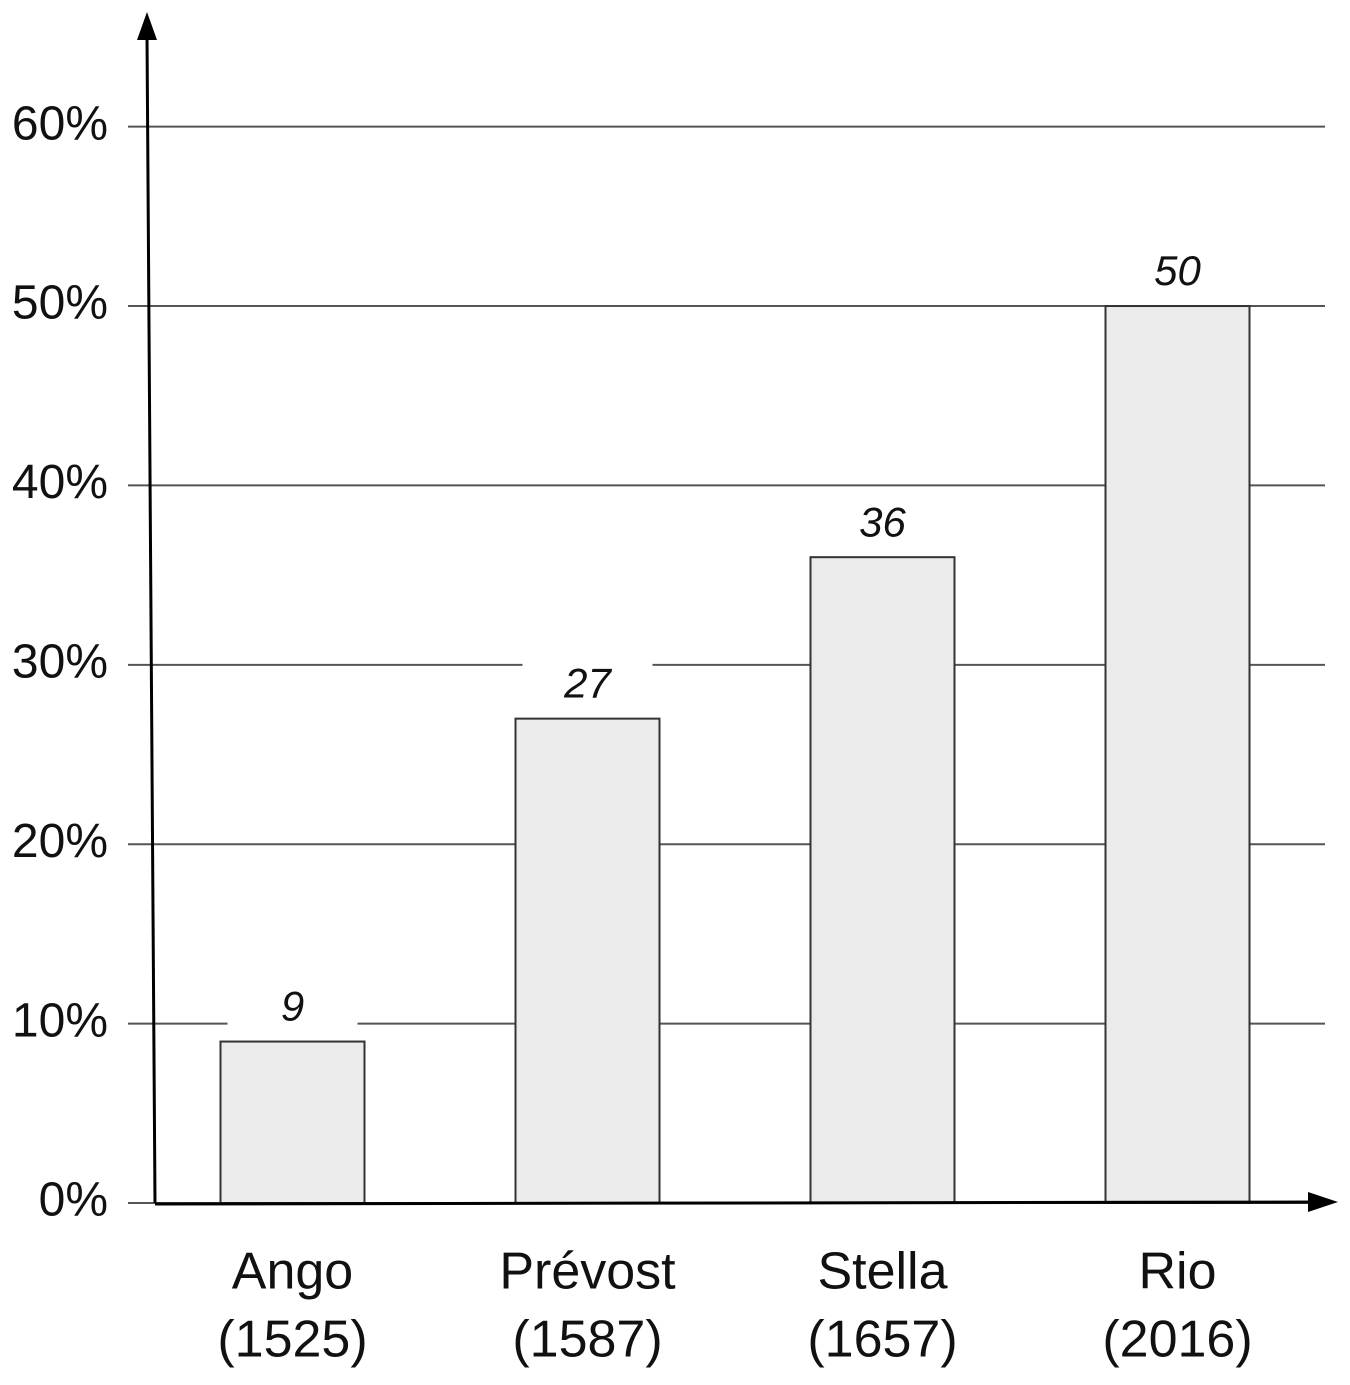 This screenshot has height=1385, width=1350. What do you see at coordinates (60, 482) in the screenshot?
I see `y-tick-label: 40%` at bounding box center [60, 482].